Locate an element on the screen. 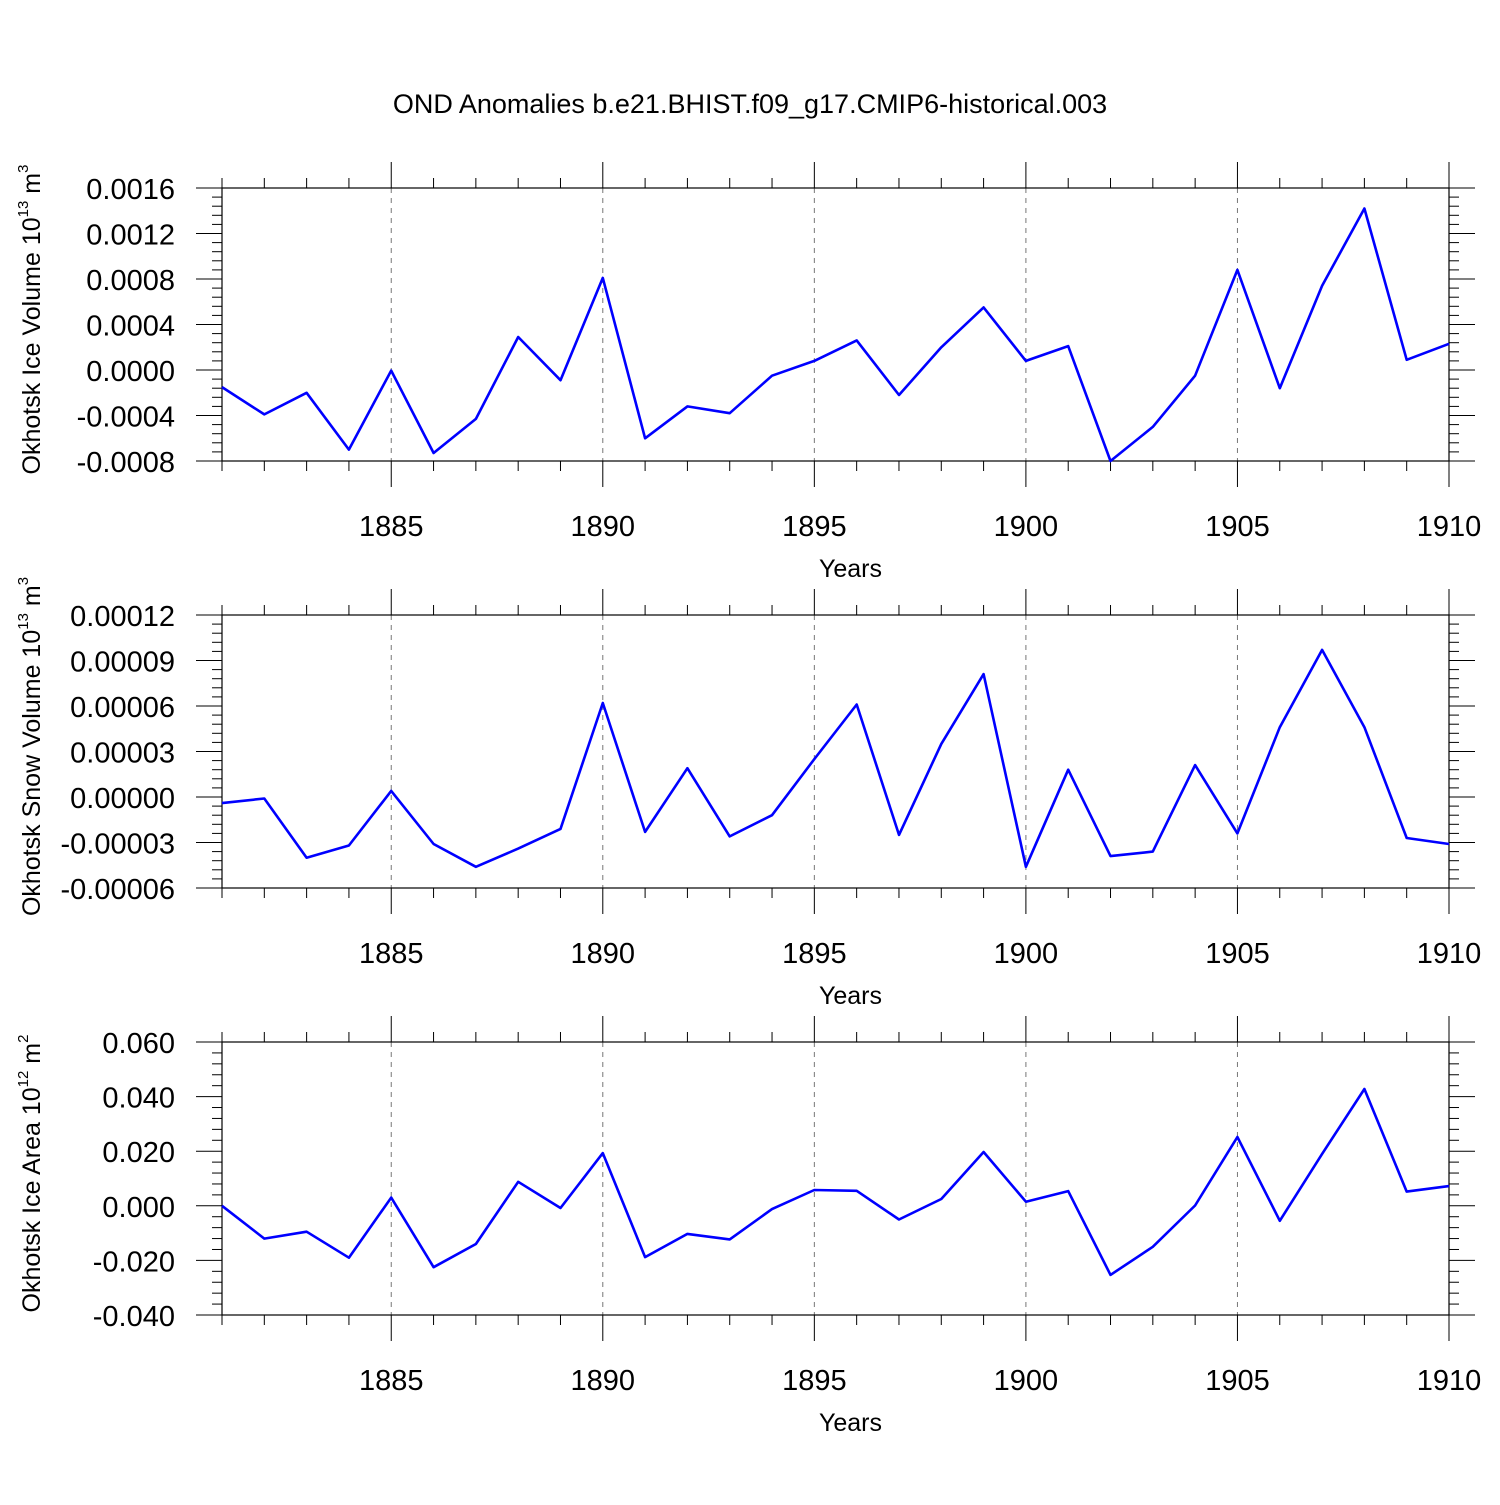 The image size is (1500, 1505). y-tick-label: -0.040 is located at coordinates (134, 1317).